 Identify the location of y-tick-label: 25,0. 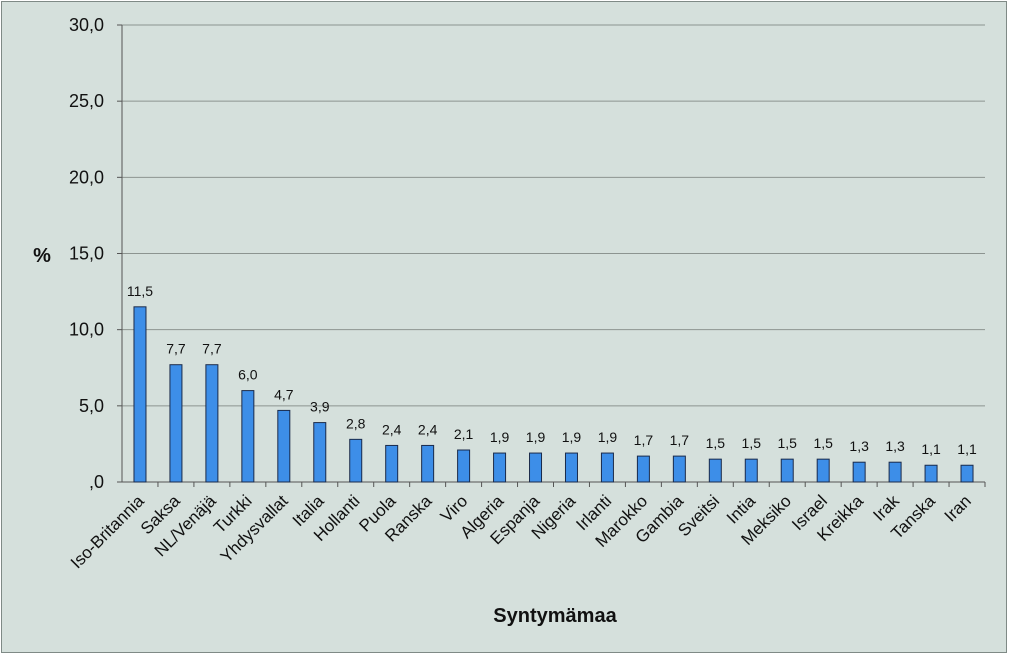
(86, 101).